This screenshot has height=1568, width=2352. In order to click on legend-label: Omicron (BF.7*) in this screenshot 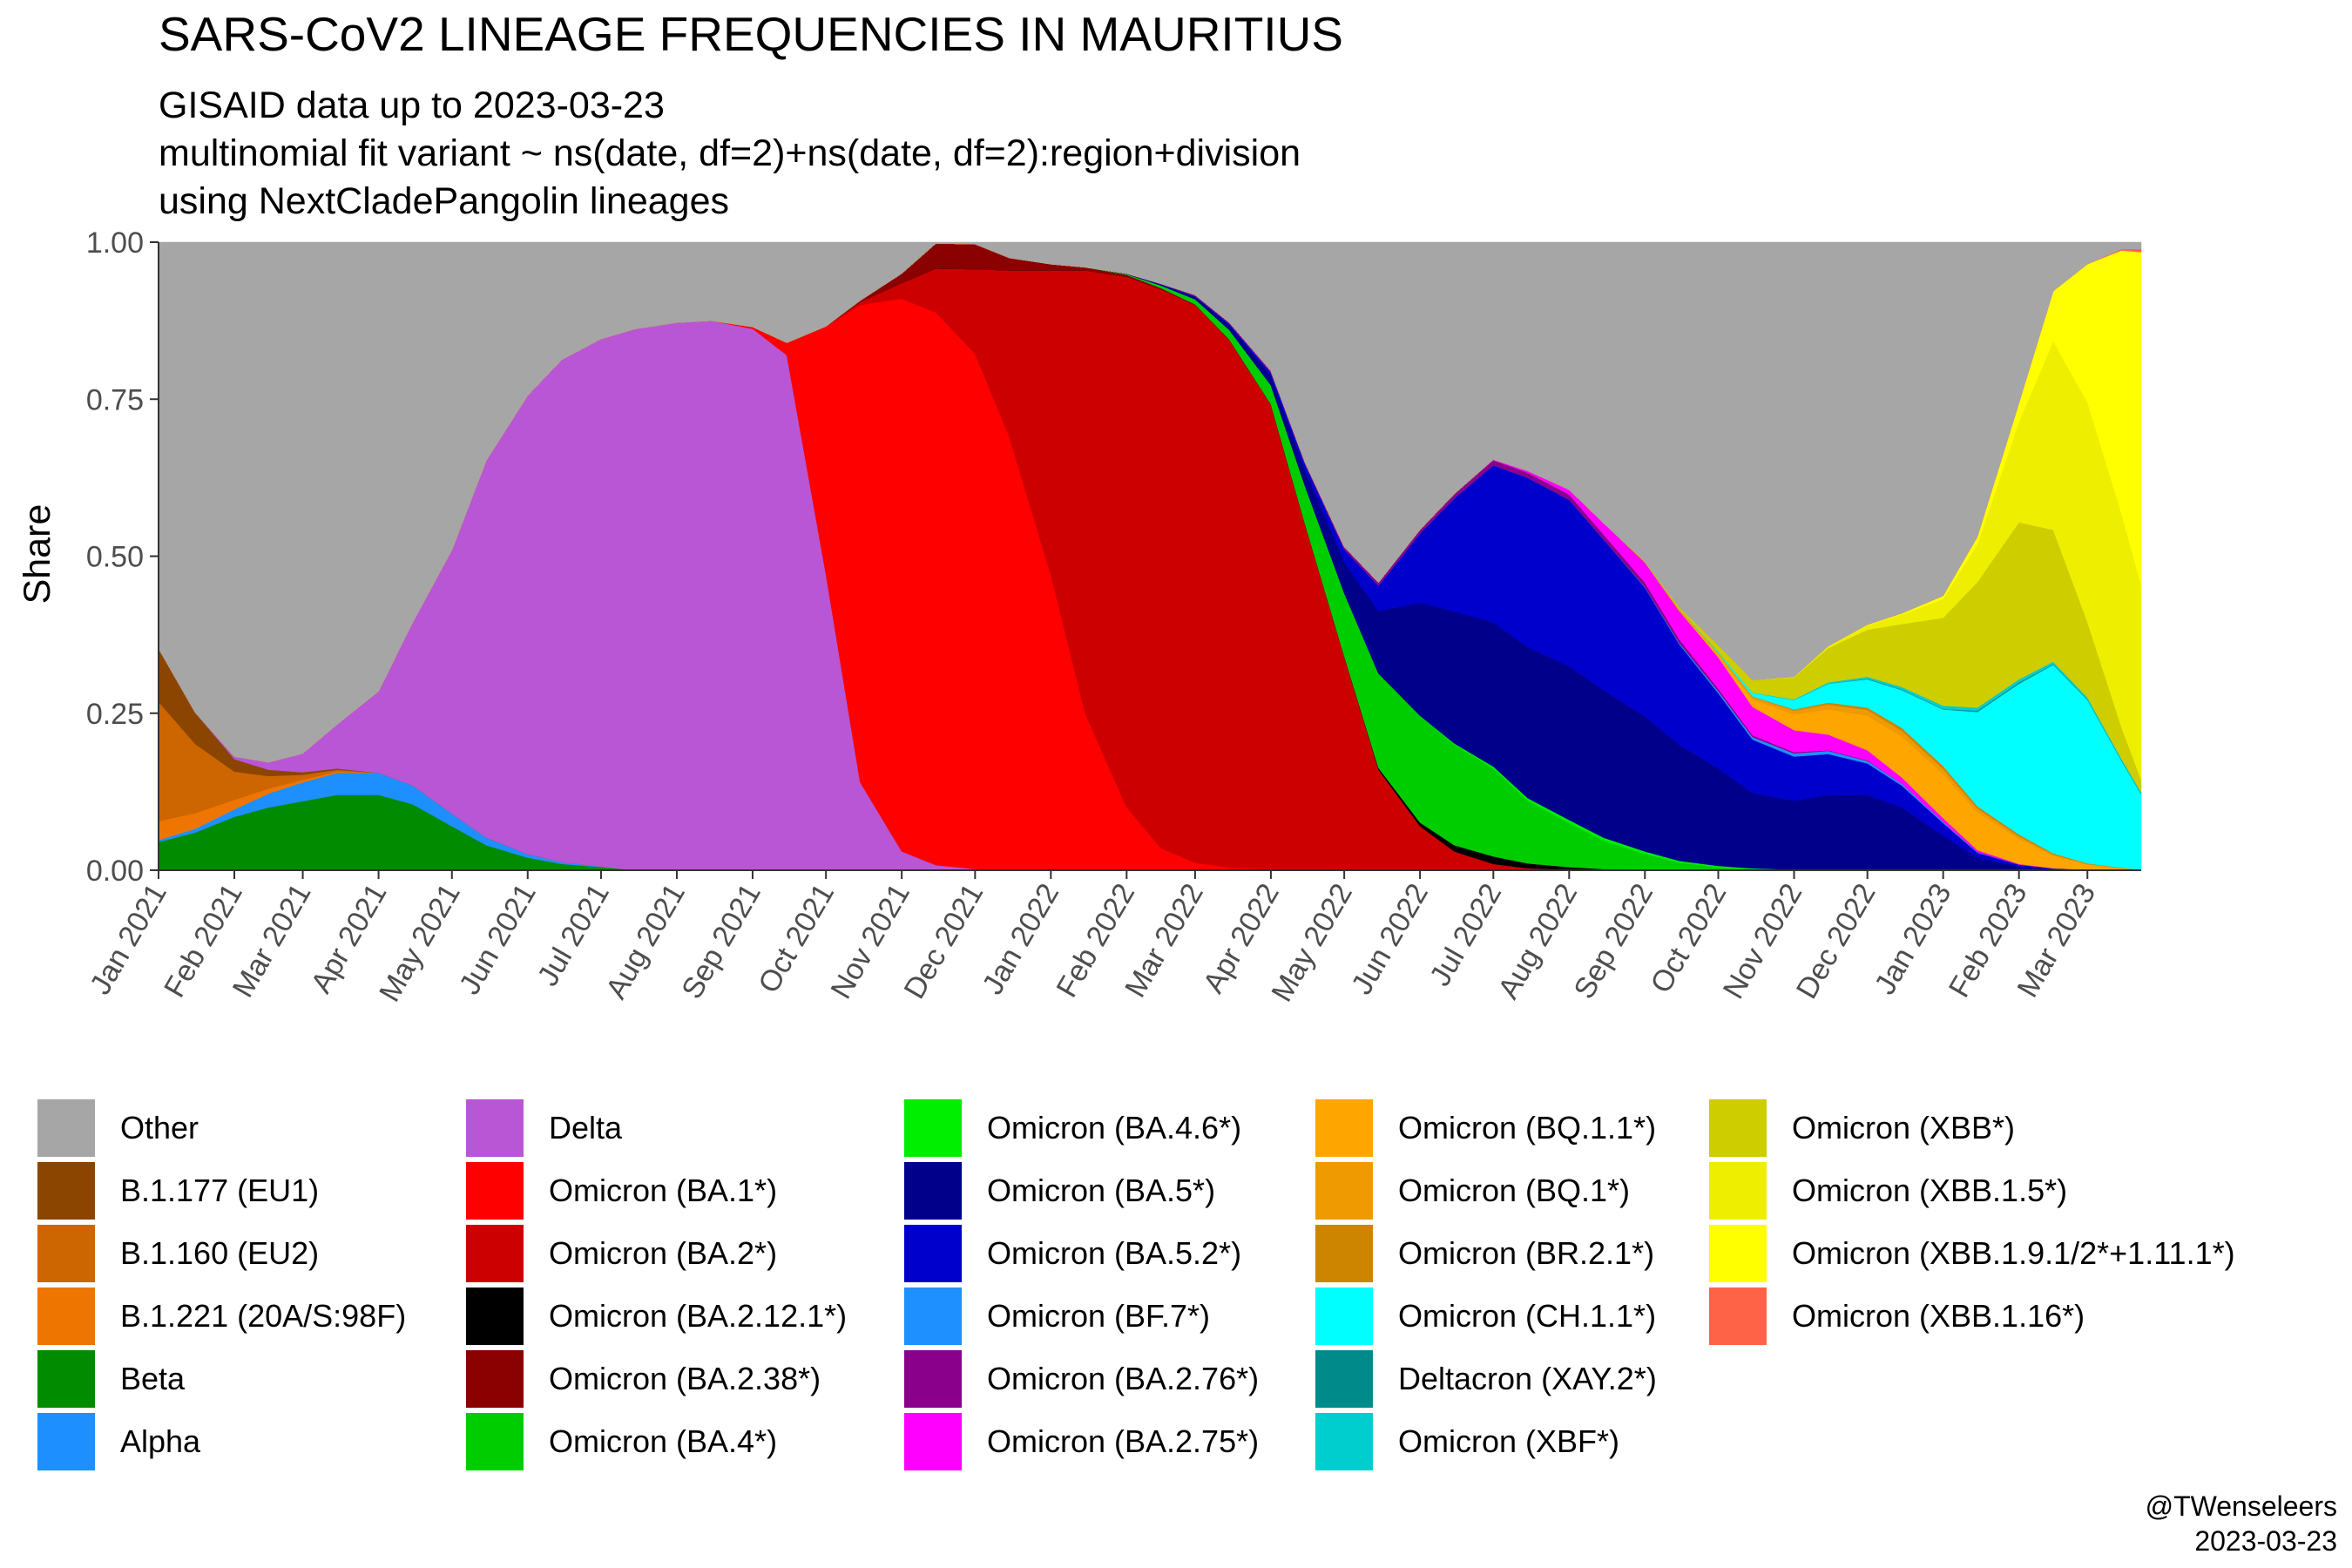, I will do `click(1098, 1316)`.